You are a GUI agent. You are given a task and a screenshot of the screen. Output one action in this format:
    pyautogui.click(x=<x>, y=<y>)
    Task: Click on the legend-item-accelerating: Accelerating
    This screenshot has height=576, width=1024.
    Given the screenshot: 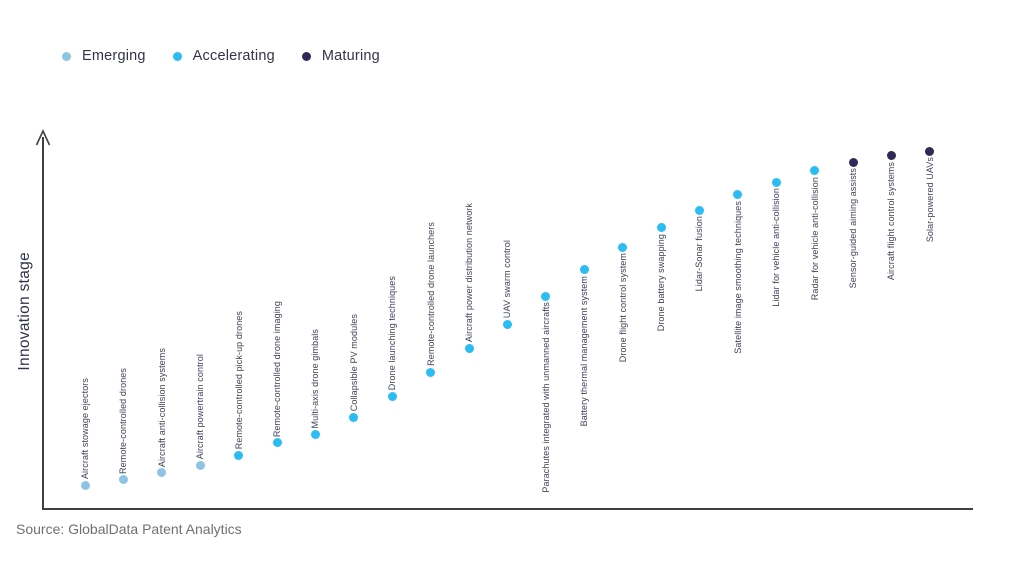 What is the action you would take?
    pyautogui.click(x=223, y=56)
    